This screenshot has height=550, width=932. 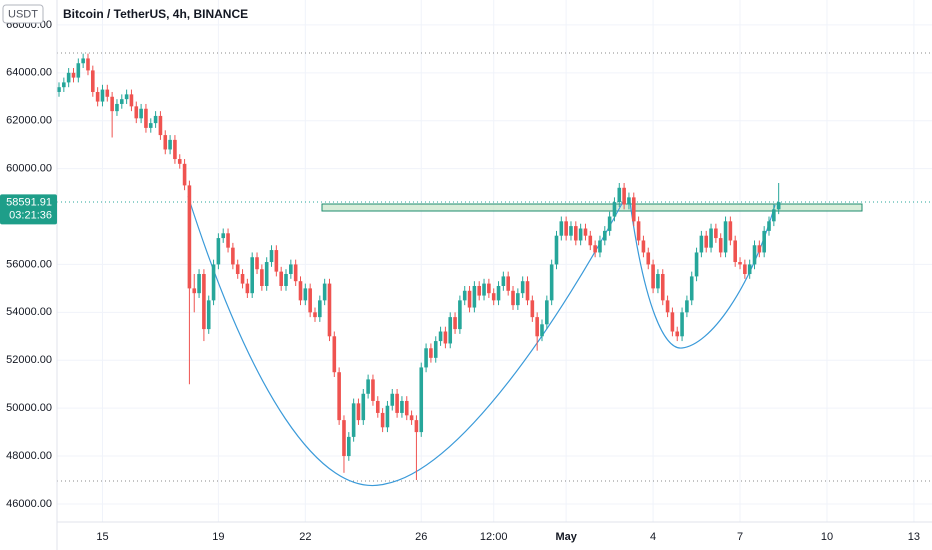 What do you see at coordinates (29, 312) in the screenshot?
I see `y-tick-label: 54000.00` at bounding box center [29, 312].